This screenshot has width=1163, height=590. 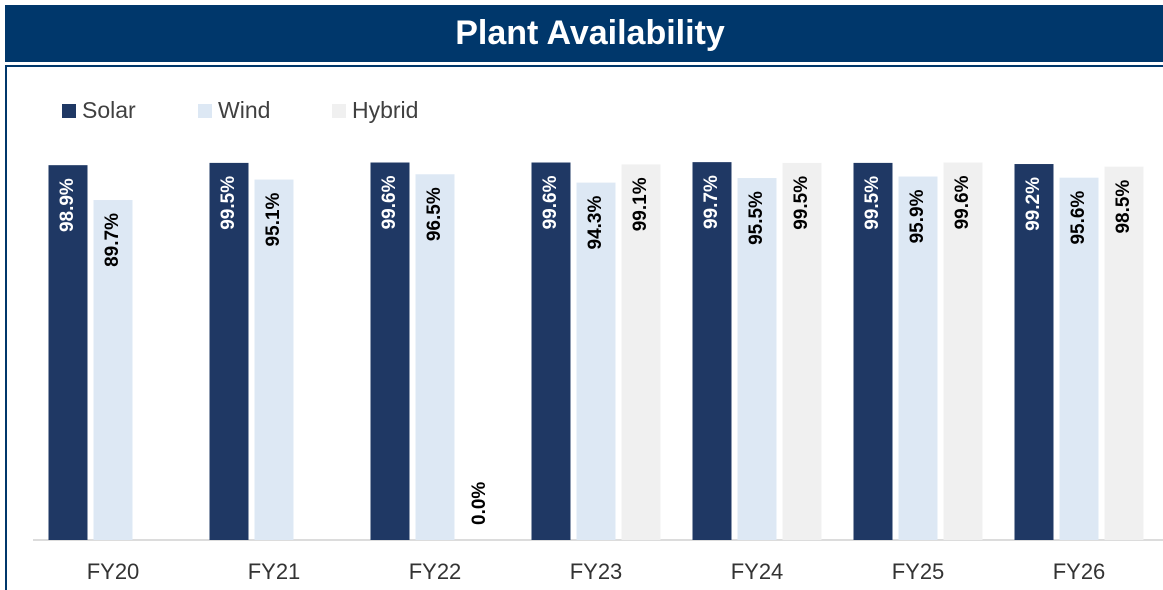 What do you see at coordinates (434, 214) in the screenshot?
I see `value-label: 96.5%` at bounding box center [434, 214].